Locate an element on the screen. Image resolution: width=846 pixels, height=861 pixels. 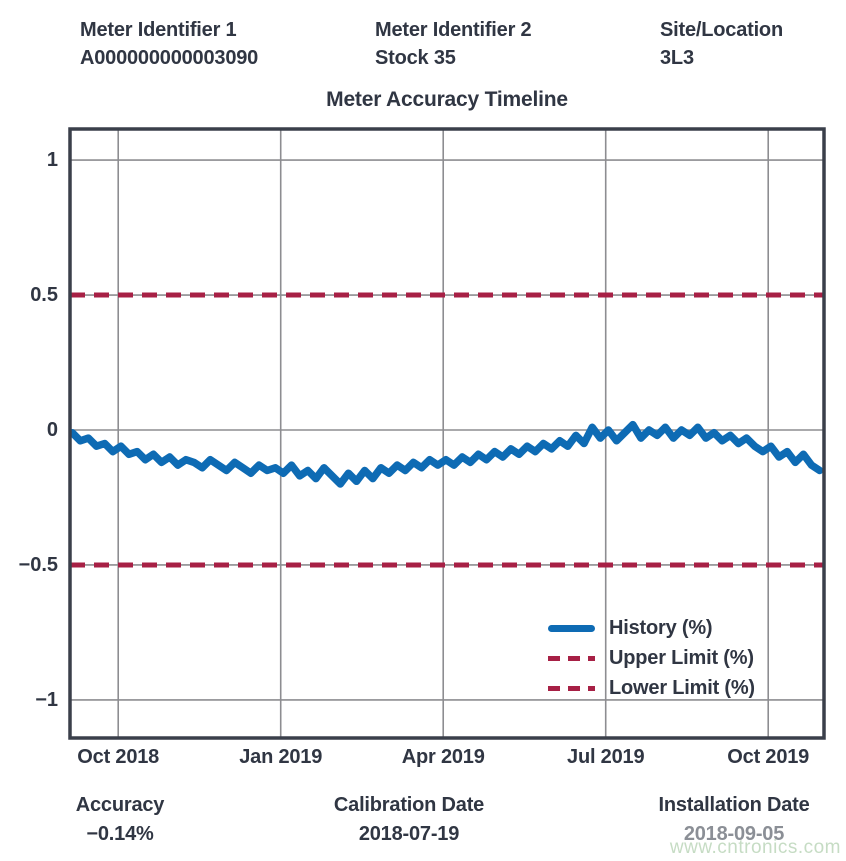
watermark: www.cntronics.com is located at coordinates (755, 847).